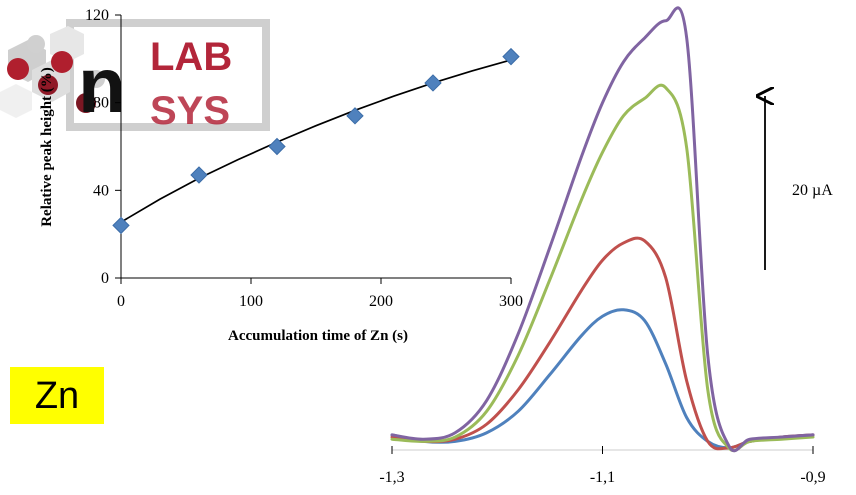  I want to click on scatter-x-tick-label: 0, so click(121, 301).